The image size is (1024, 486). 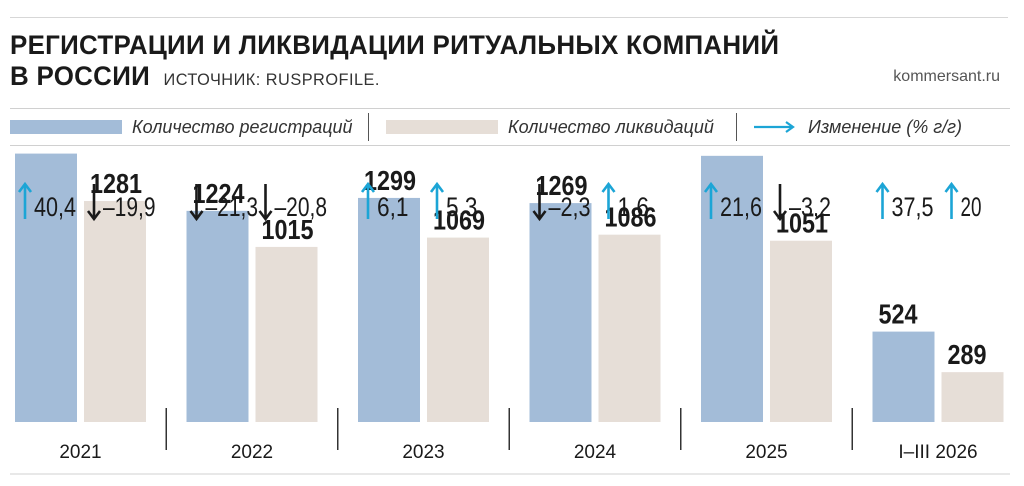 I want to click on value-label-registrations: 524, so click(x=898, y=314).